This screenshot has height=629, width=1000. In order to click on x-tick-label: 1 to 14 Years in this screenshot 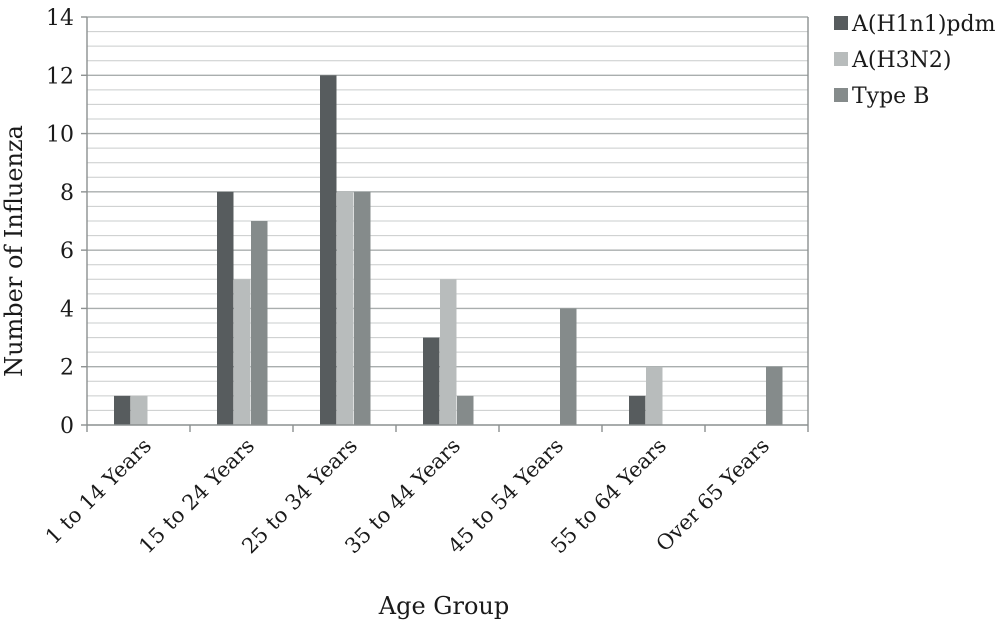, I will do `click(98, 491)`.